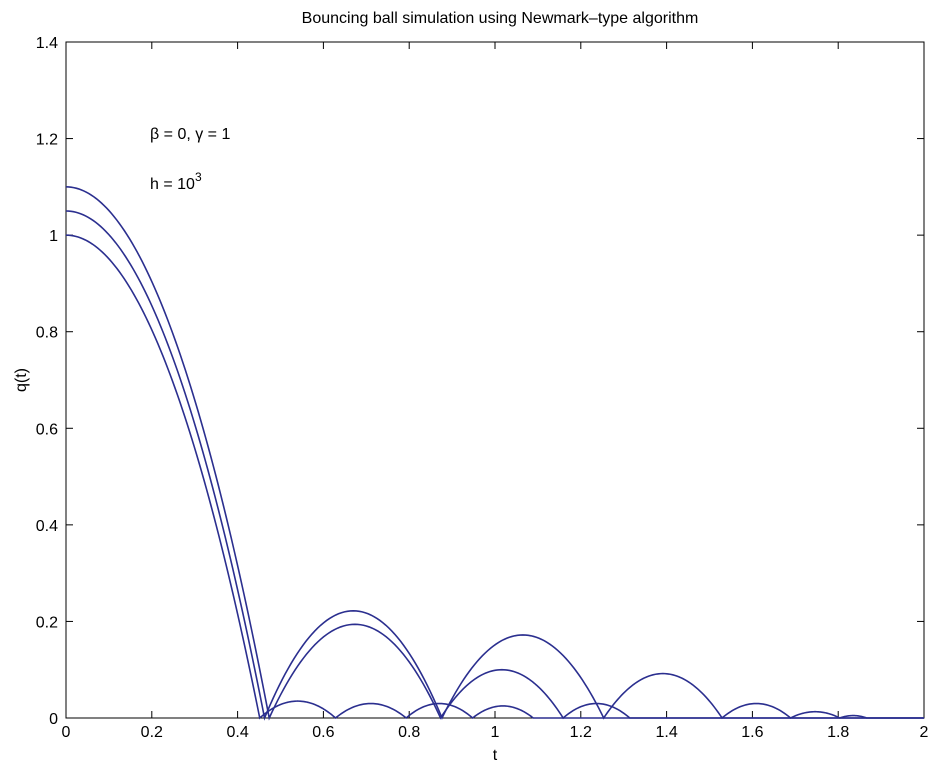 The height and width of the screenshot is (768, 934). What do you see at coordinates (53, 236) in the screenshot?
I see `y-tick-label-5: 1` at bounding box center [53, 236].